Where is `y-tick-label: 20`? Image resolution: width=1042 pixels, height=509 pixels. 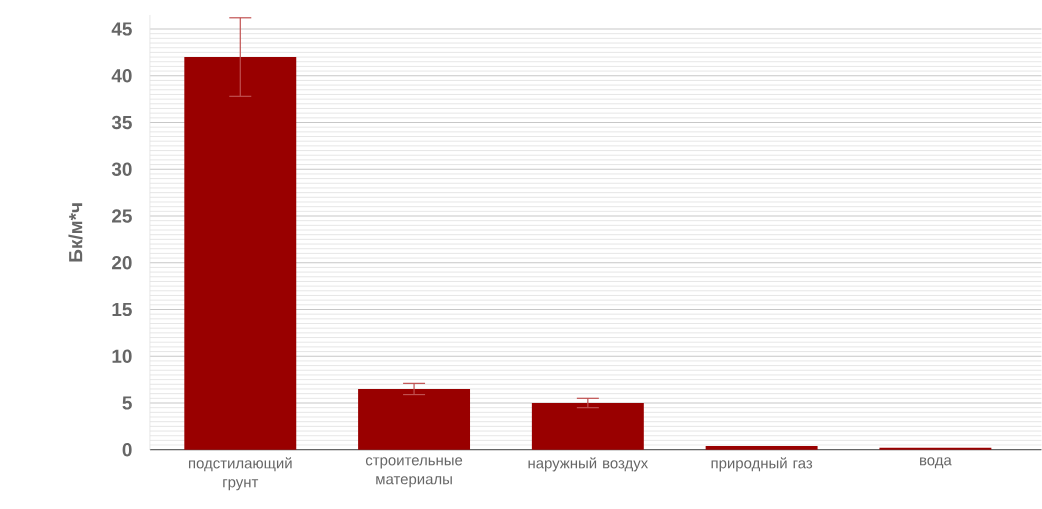 y-tick-label: 20 is located at coordinates (122, 263).